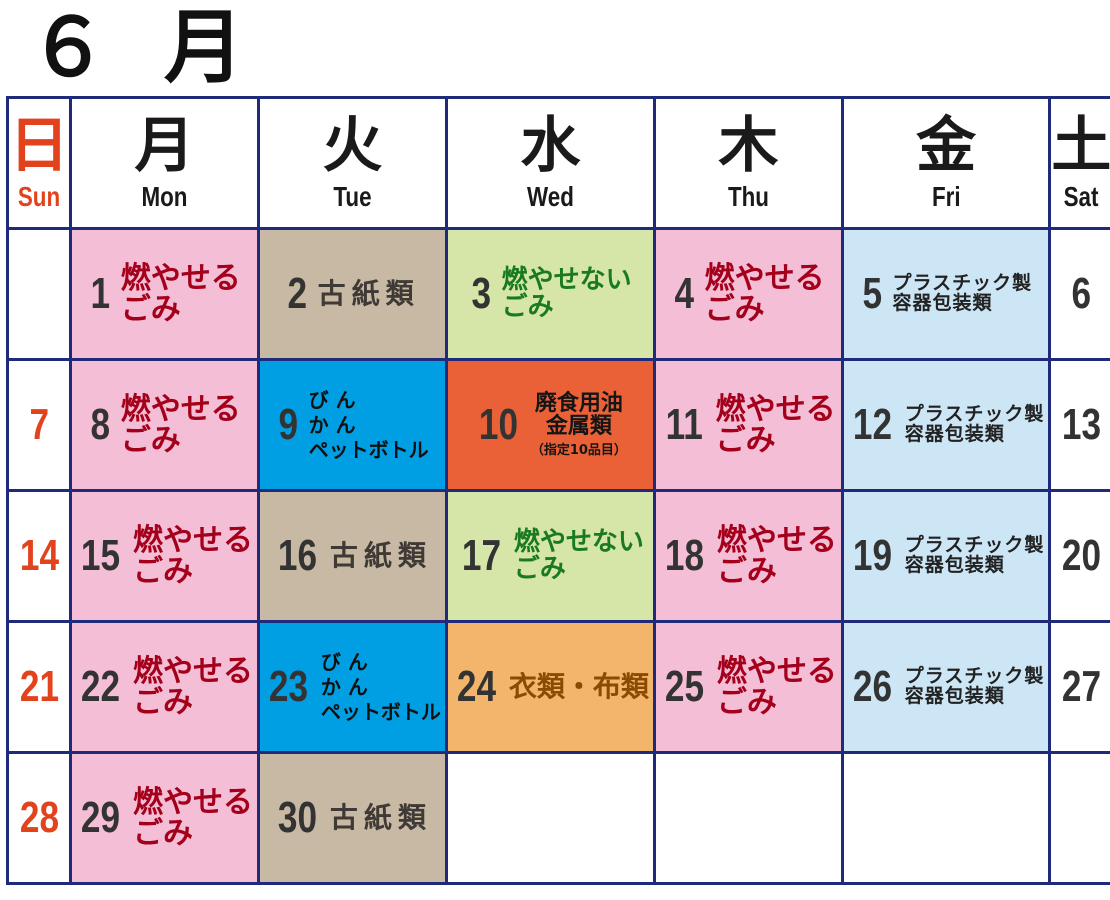 The height and width of the screenshot is (900, 1110). What do you see at coordinates (684, 555) in the screenshot?
I see `day-number: 18` at bounding box center [684, 555].